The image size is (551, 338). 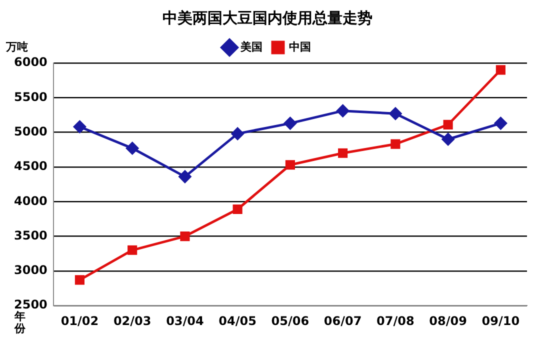 What do you see at coordinates (290, 321) in the screenshot?
I see `x-tick-label: 05/06` at bounding box center [290, 321].